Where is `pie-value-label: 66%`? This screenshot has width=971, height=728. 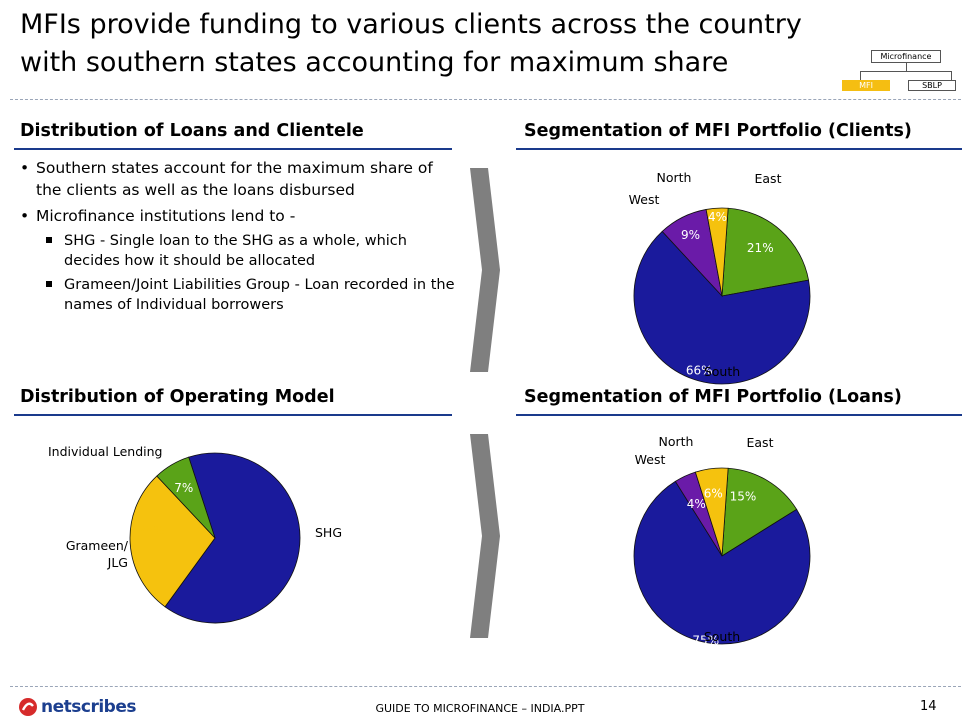
pie-value-label: 66% is located at coordinates (699, 370).